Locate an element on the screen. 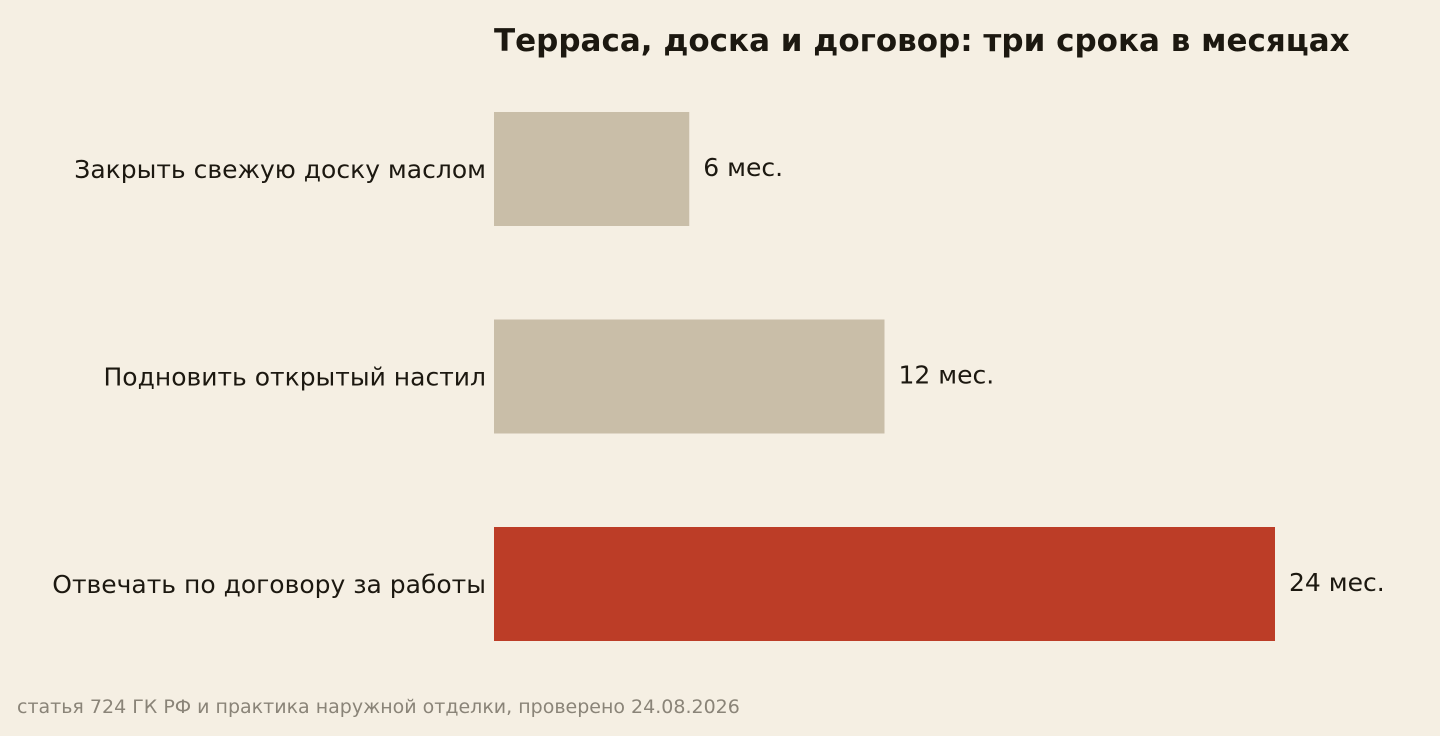 The width and height of the screenshot is (1440, 736). value-label: 24 мес. is located at coordinates (1337, 582).